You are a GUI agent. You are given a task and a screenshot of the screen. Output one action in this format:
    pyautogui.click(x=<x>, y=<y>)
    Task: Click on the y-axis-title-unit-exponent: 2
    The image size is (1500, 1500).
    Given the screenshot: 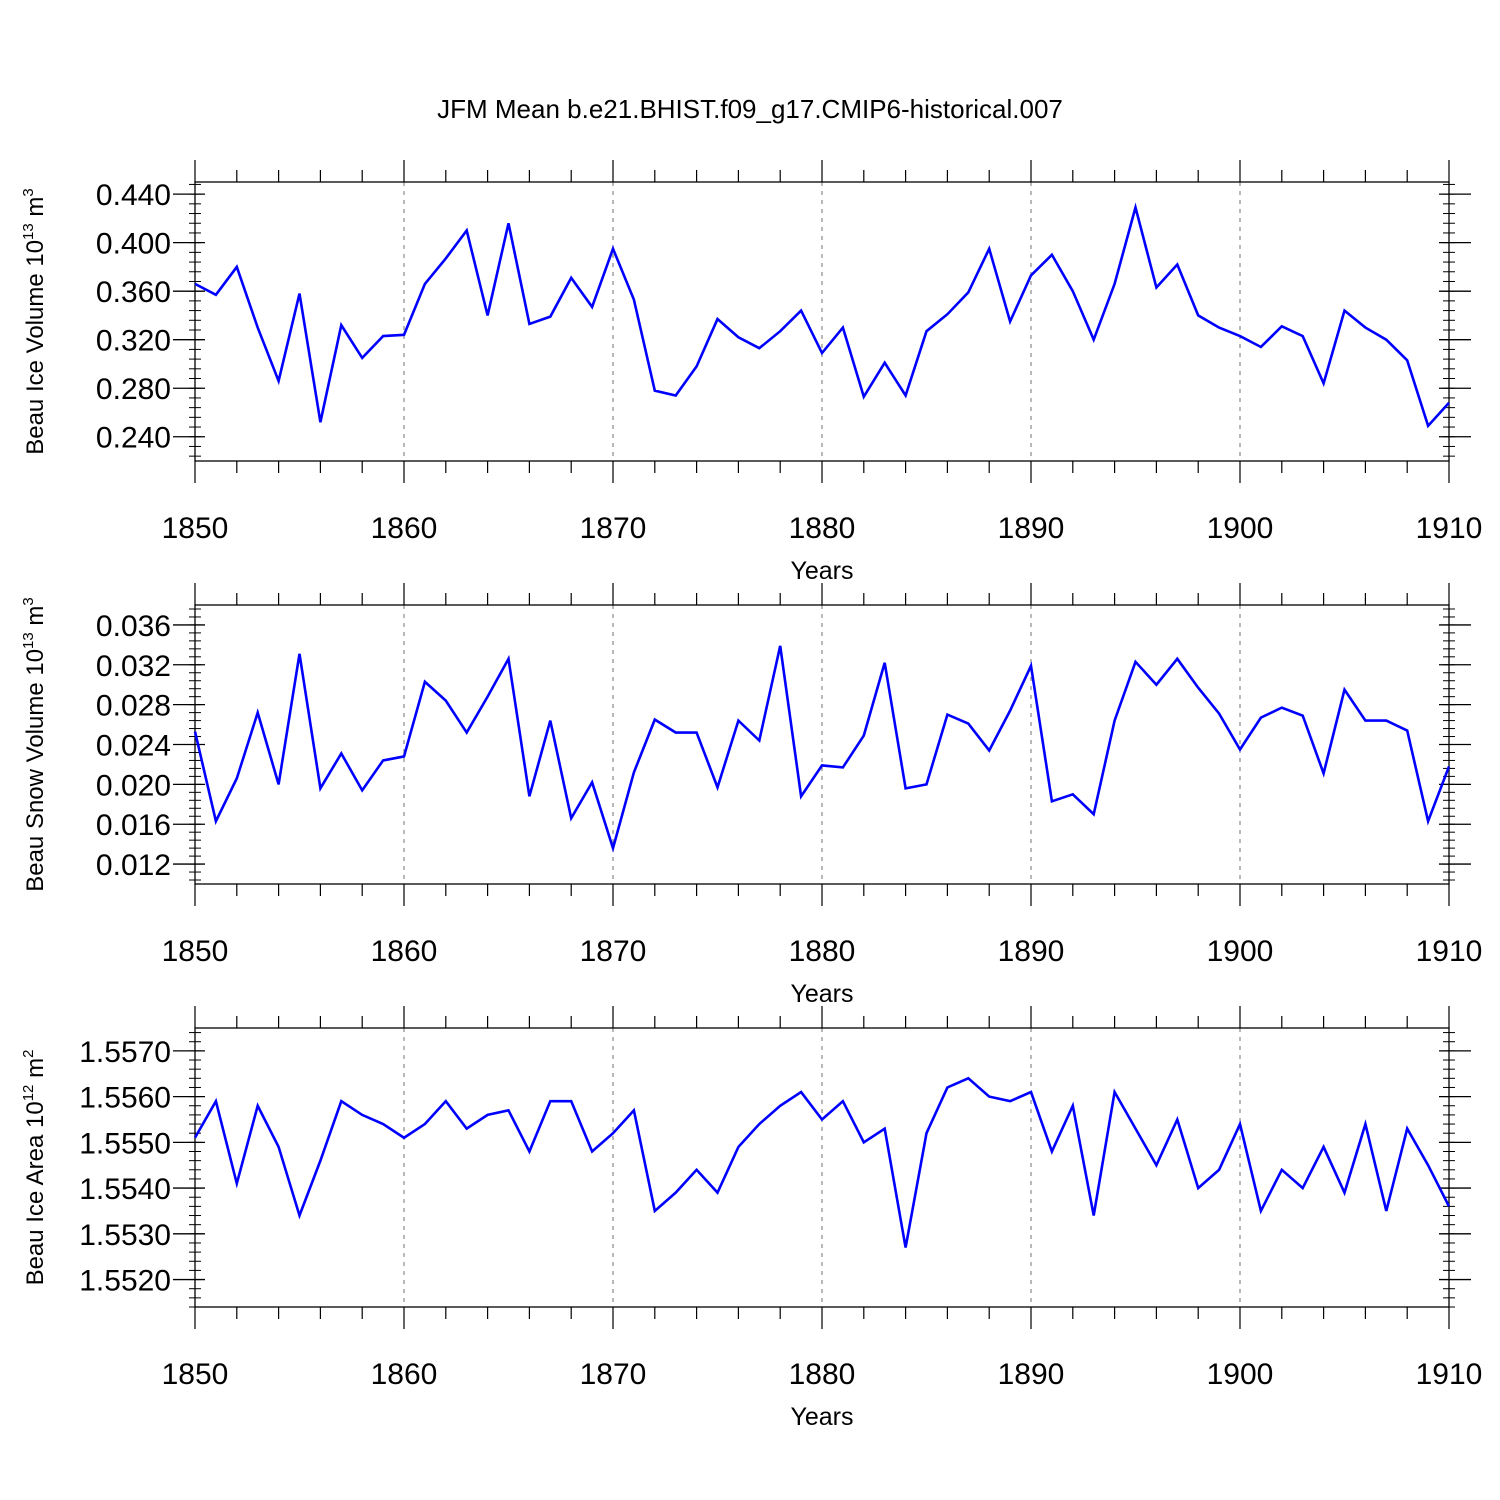 What is the action you would take?
    pyautogui.click(x=28, y=1054)
    